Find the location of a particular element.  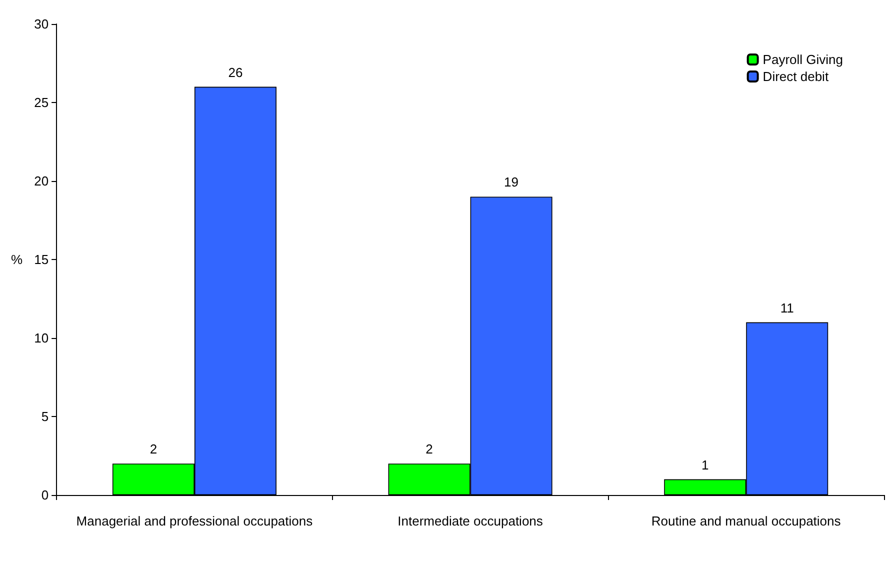

data-label: 19 is located at coordinates (511, 182).